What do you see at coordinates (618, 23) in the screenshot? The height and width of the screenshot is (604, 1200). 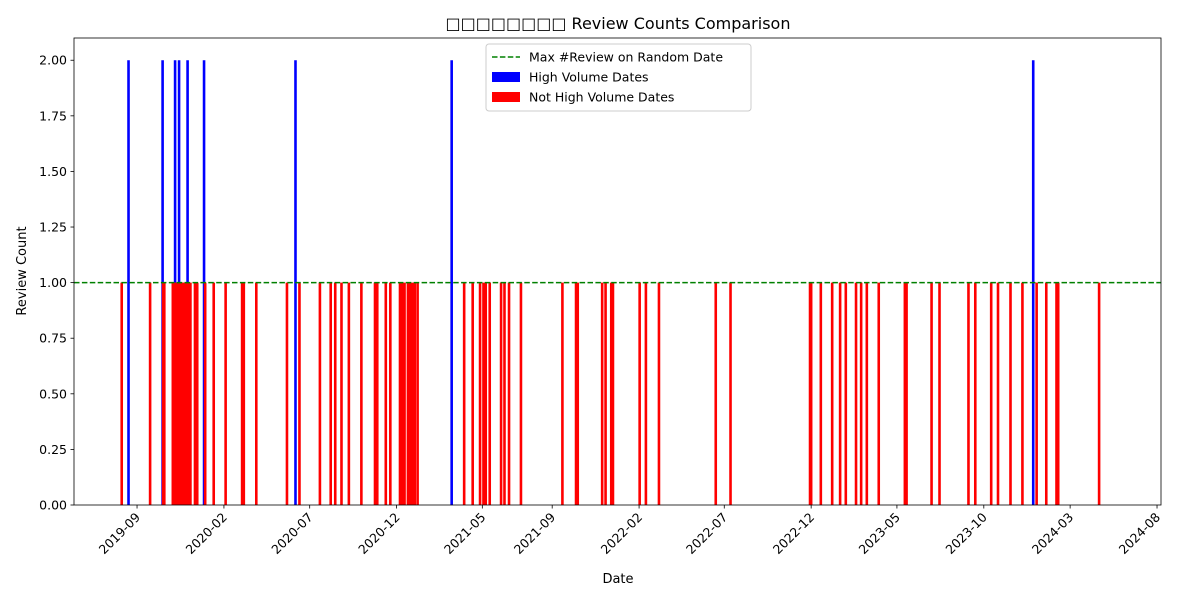 I see `chart-title: □□□□□□□□ Review Counts Comparison` at bounding box center [618, 23].